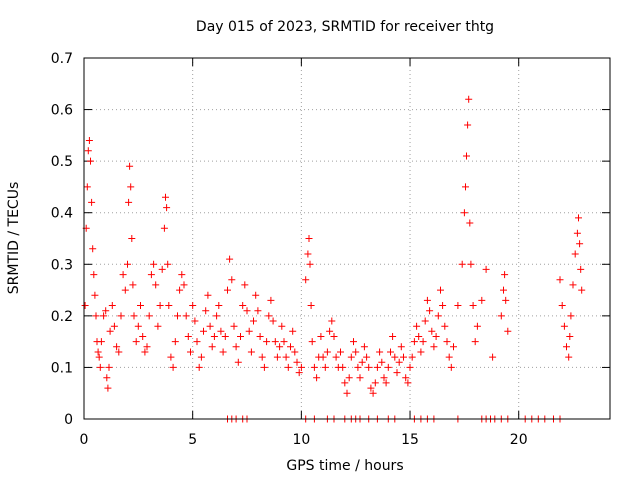 This screenshot has height=480, width=640. What do you see at coordinates (62, 317) in the screenshot?
I see `y-tick-label: 0.2` at bounding box center [62, 317].